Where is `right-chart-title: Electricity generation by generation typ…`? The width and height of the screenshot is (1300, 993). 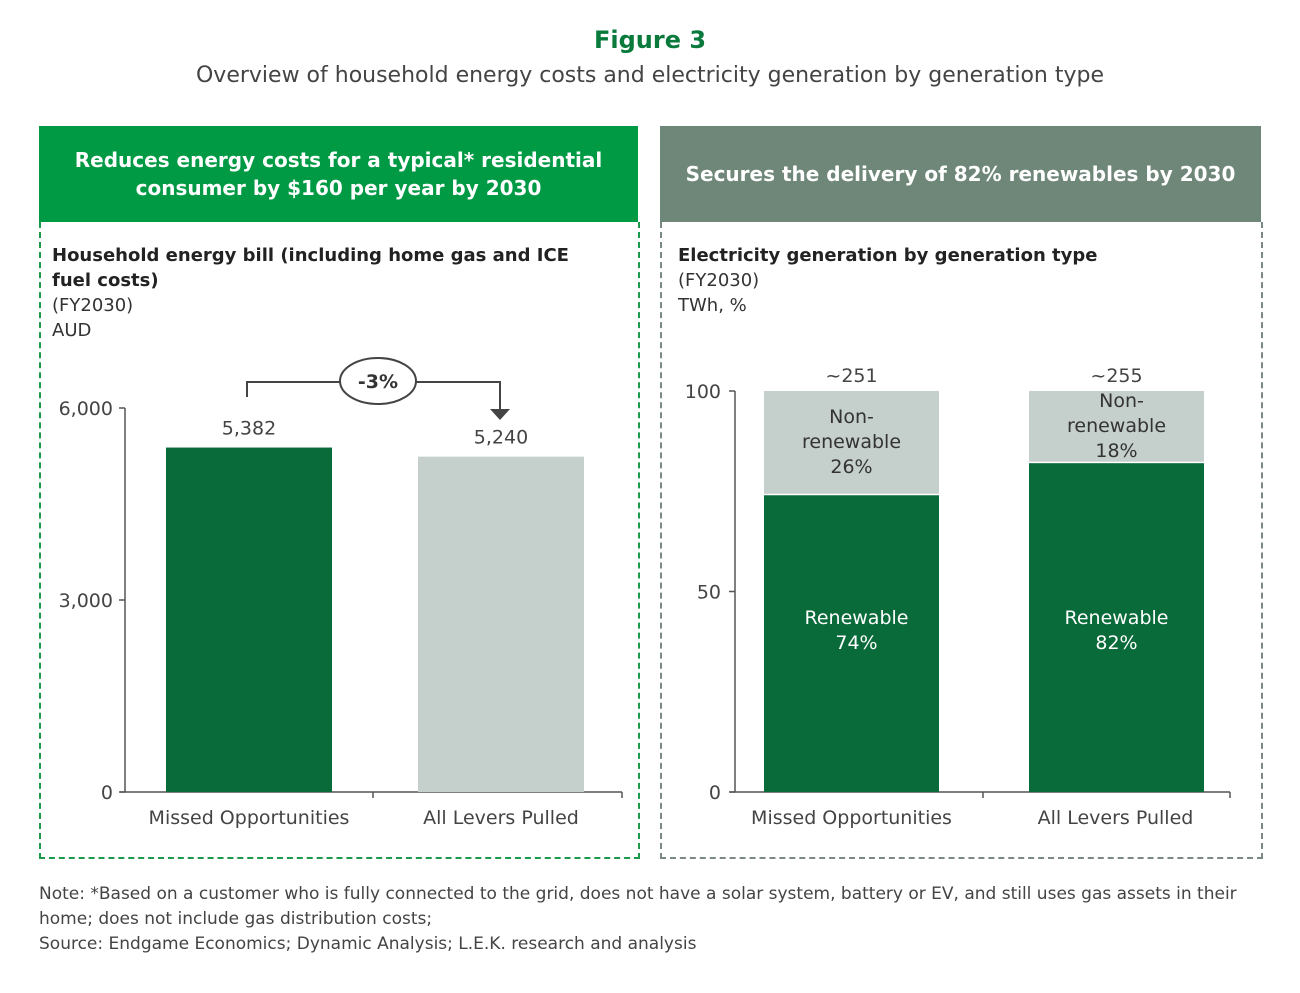
right-chart-title: Electricity generation by generation typ… is located at coordinates (888, 255).